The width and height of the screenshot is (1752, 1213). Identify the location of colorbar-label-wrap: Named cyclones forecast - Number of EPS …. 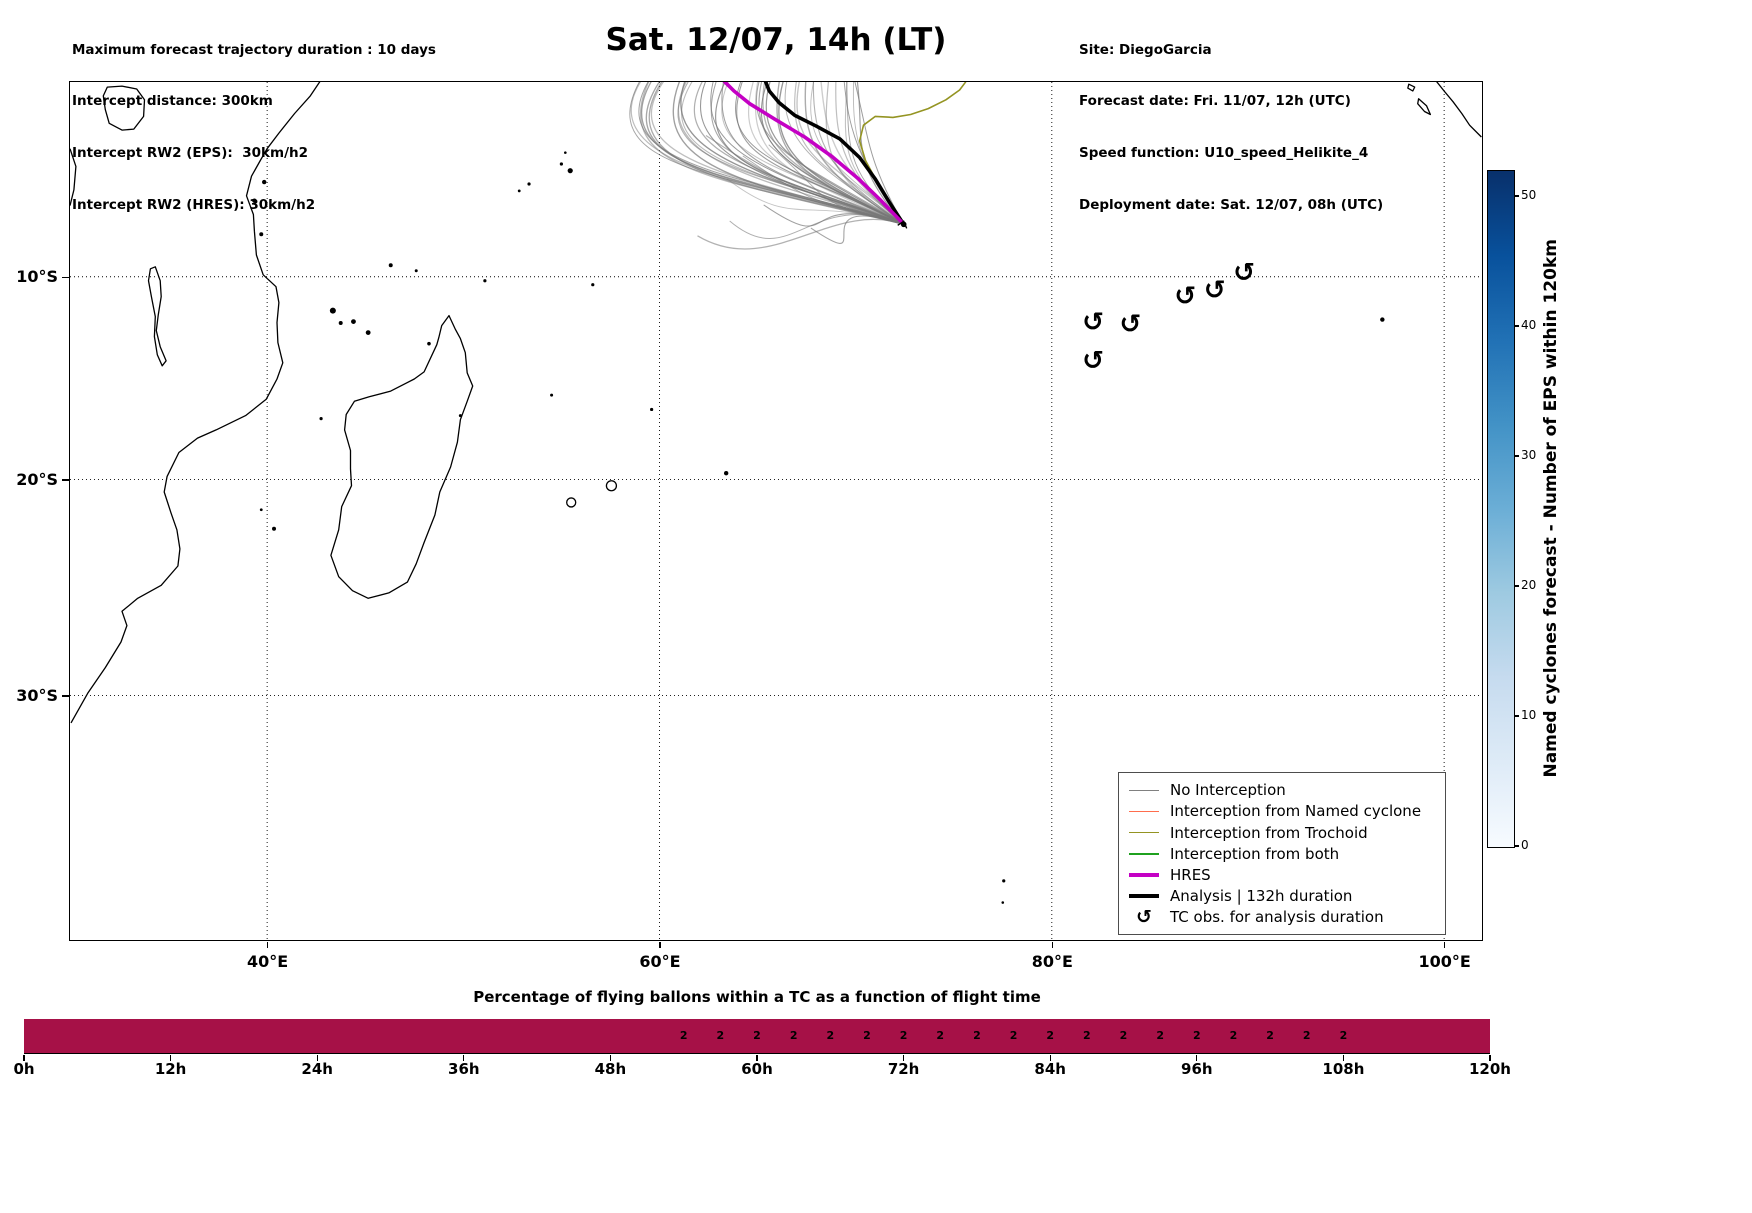
(1551, 508).